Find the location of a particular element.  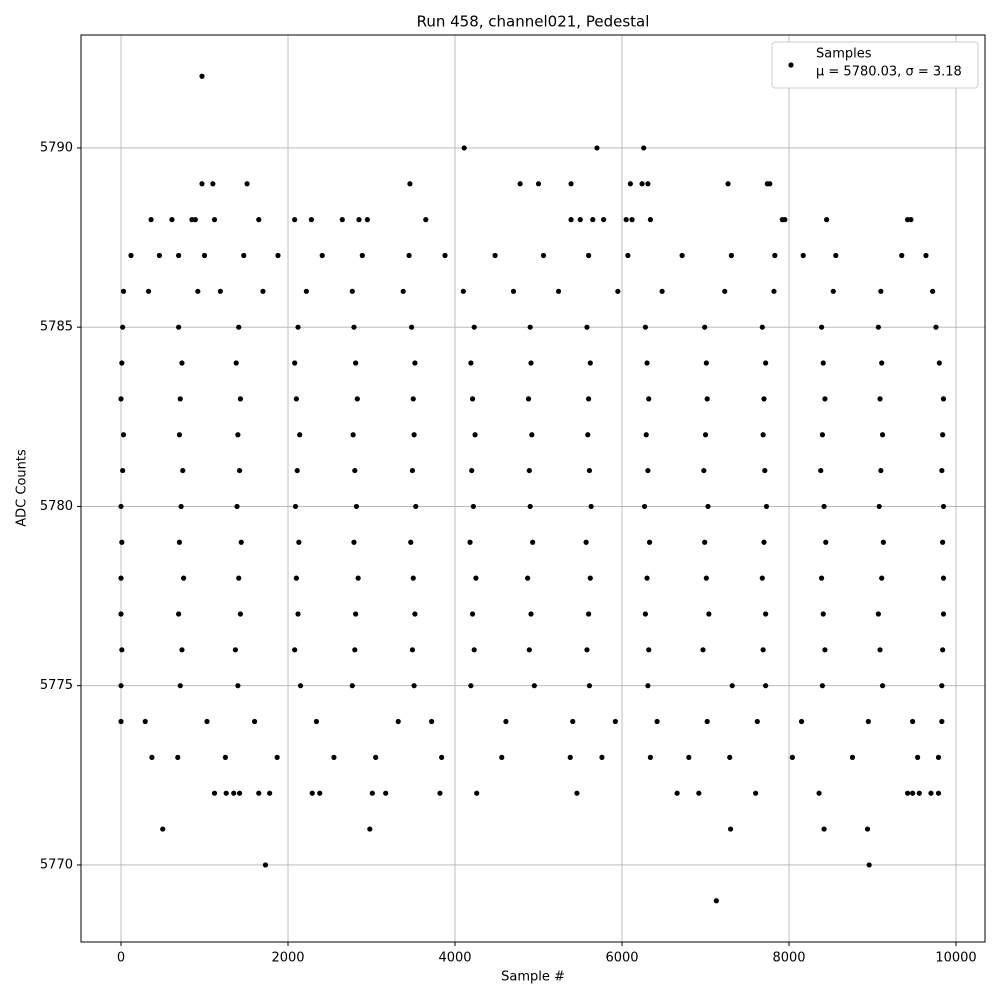

legend-text: μ = 5780.03, σ = 3.18 is located at coordinates (889, 72).